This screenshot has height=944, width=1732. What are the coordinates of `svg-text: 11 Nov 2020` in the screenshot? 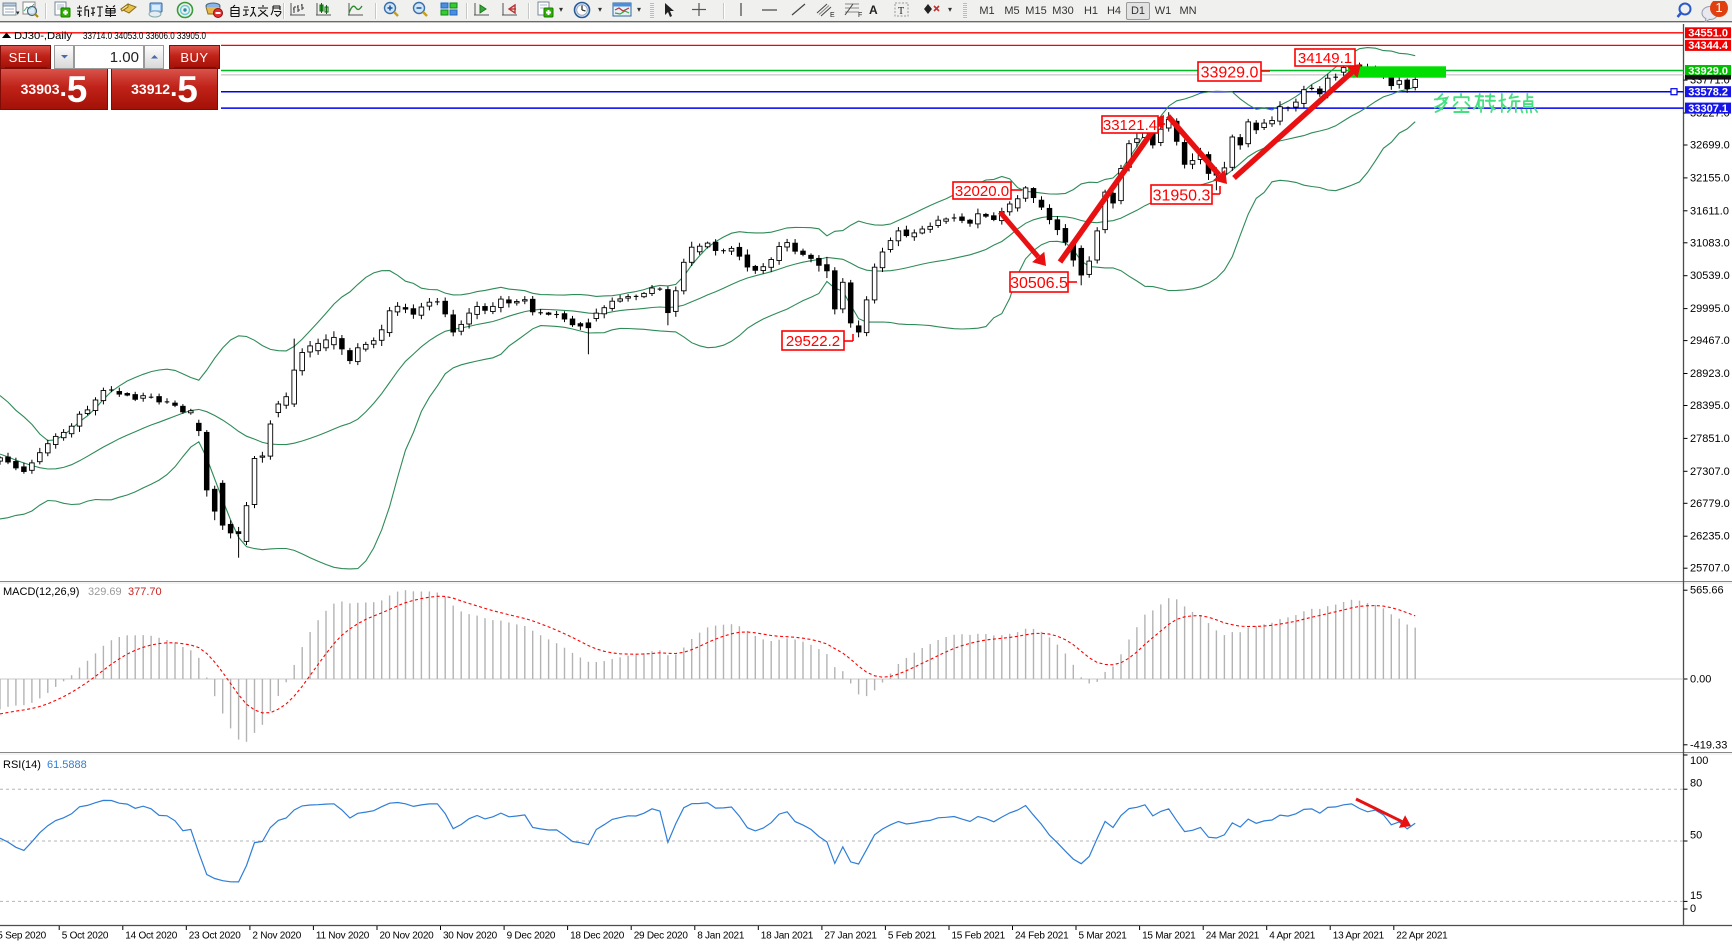 It's located at (343, 936).